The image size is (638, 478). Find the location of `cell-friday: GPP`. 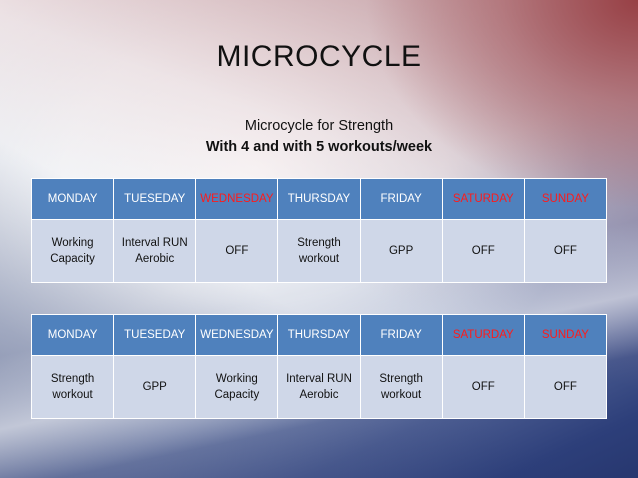

cell-friday: GPP is located at coordinates (401, 251).